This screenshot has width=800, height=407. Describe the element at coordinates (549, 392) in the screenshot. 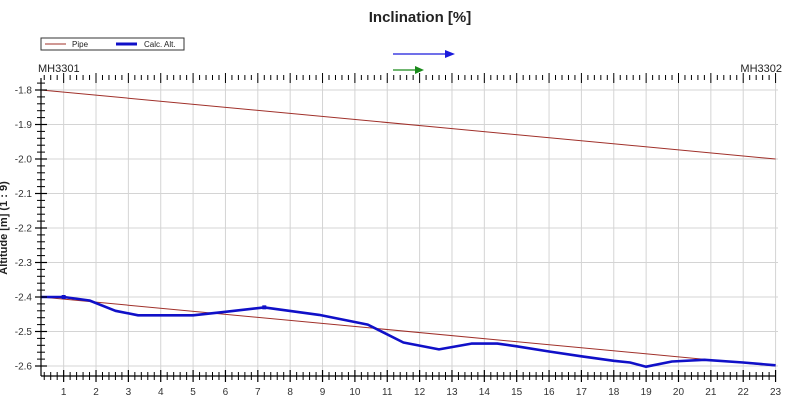

I see `x-tick-label: 16` at that location.